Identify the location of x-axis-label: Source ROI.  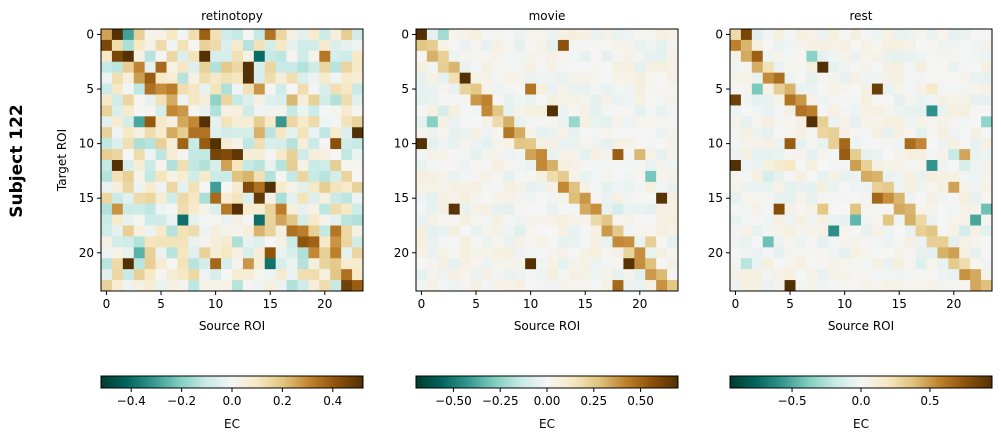
(232, 326).